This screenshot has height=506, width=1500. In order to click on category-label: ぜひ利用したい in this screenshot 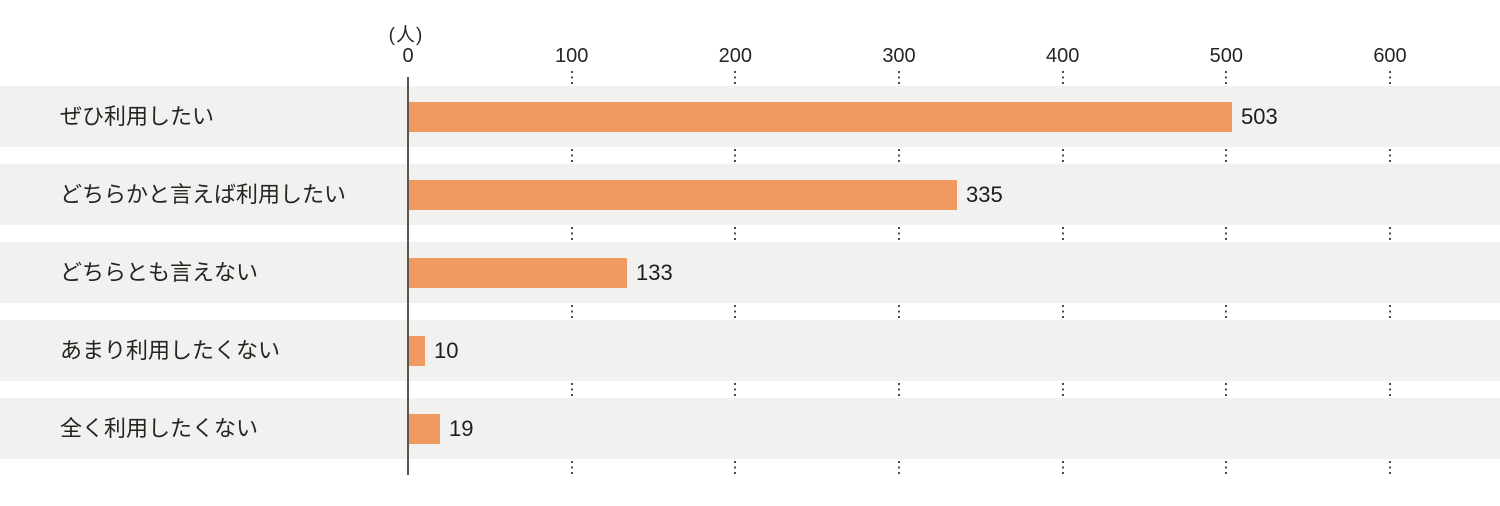, I will do `click(137, 116)`.